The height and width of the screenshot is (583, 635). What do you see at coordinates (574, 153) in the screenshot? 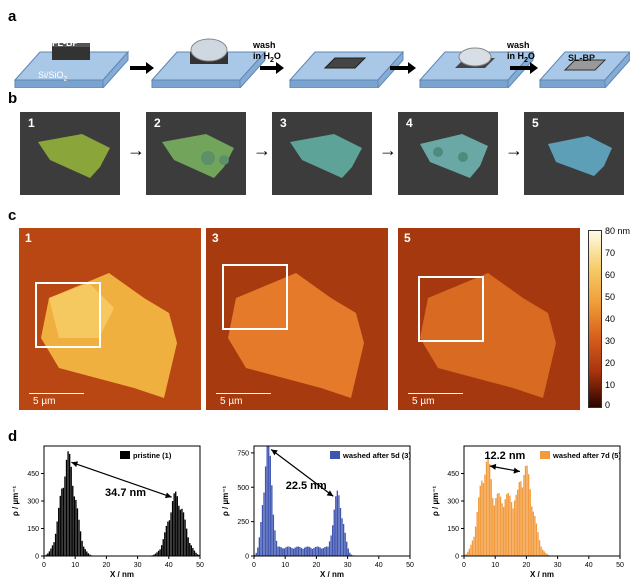
I see `optical-image-5: 5` at bounding box center [574, 153].